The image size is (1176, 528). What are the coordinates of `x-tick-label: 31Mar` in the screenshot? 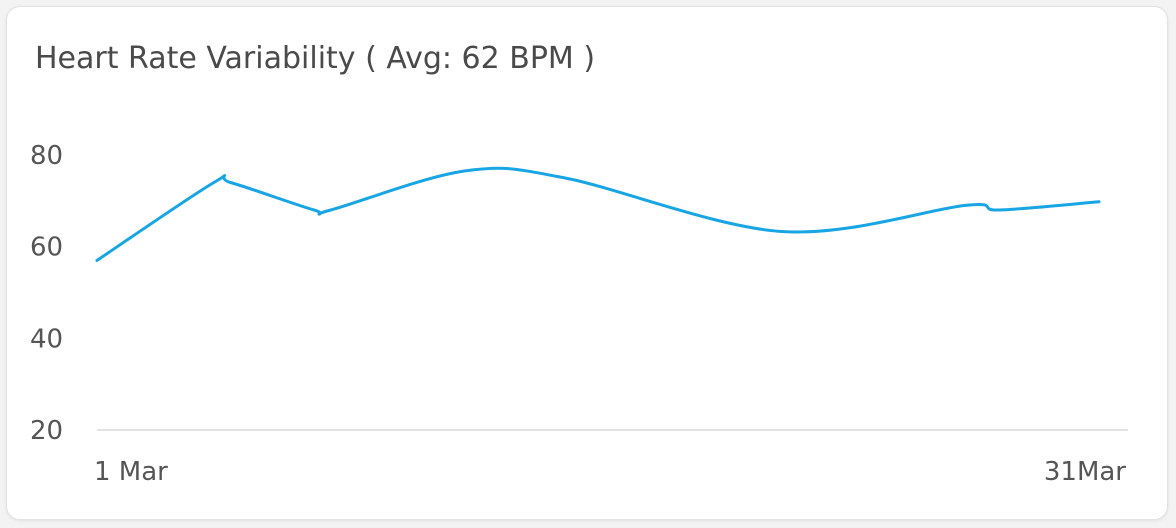 It's located at (1085, 472).